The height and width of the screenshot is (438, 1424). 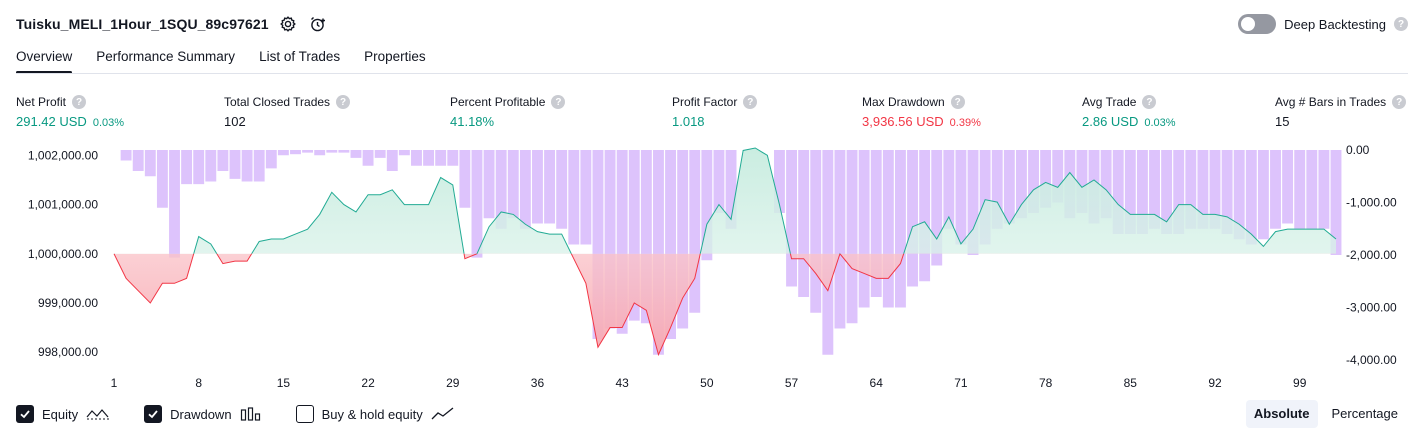 What do you see at coordinates (287, 111) in the screenshot?
I see `metric-total-closed-trades: Total Closed Trades? 102` at bounding box center [287, 111].